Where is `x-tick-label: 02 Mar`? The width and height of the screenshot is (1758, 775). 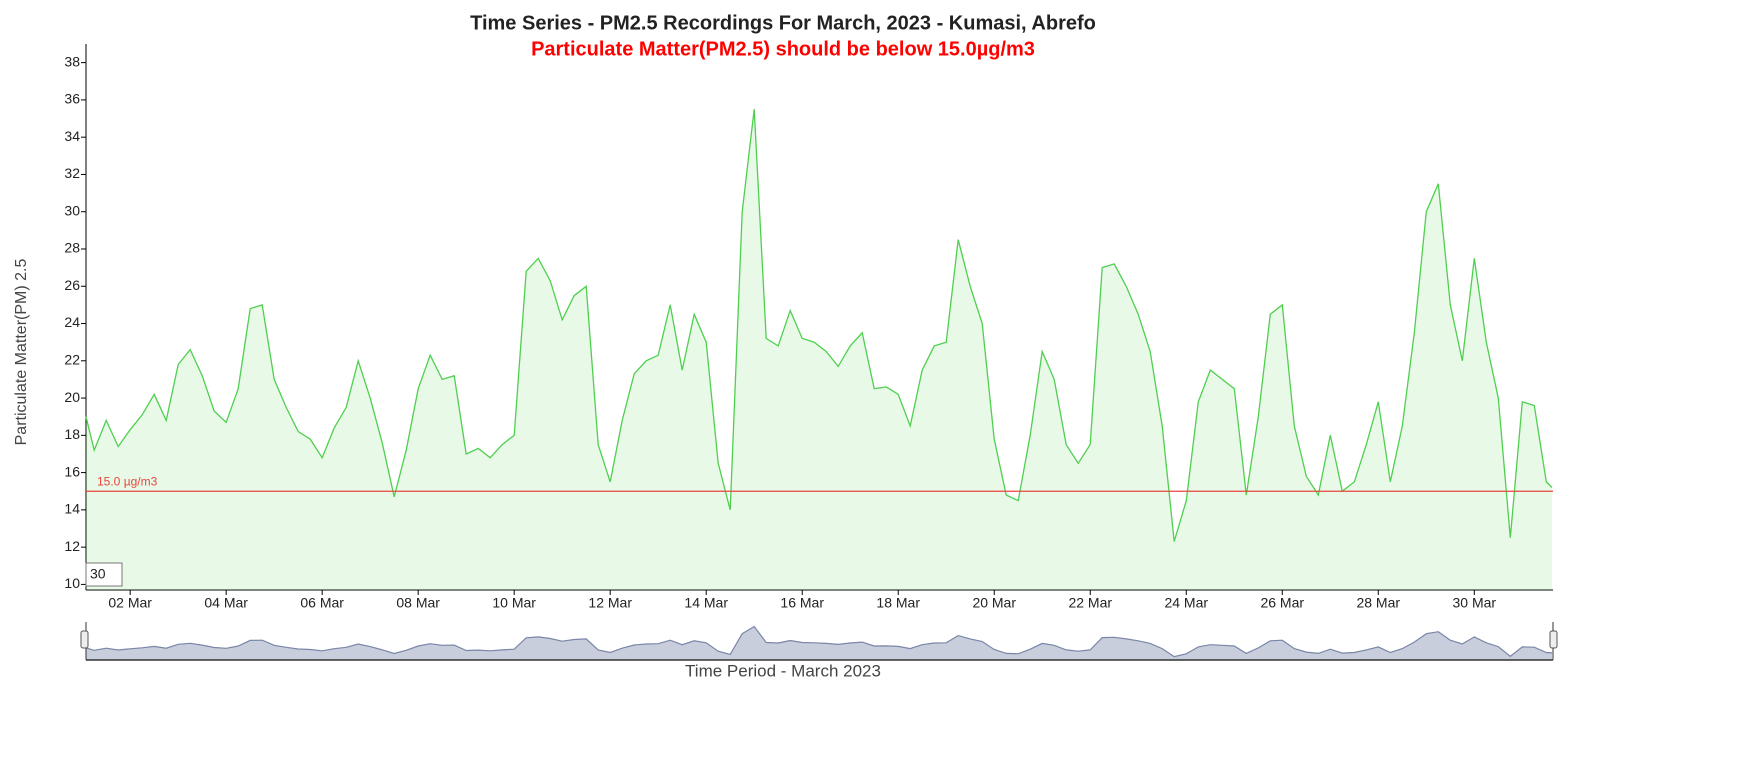 x-tick-label: 02 Mar is located at coordinates (130, 603).